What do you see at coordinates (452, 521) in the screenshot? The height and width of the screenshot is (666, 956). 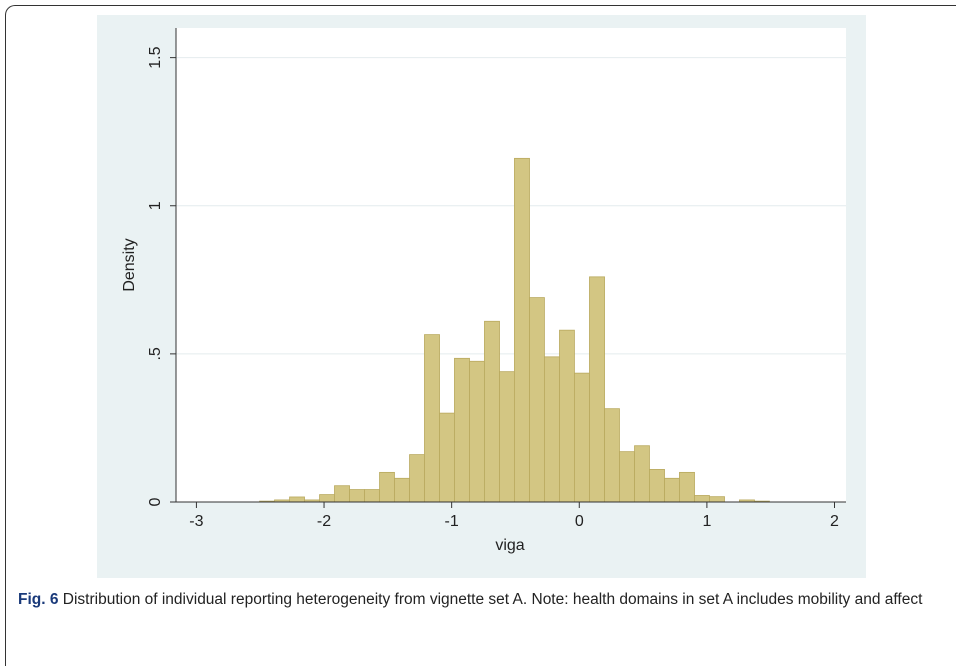 I see `x-tick-label: -1` at bounding box center [452, 521].